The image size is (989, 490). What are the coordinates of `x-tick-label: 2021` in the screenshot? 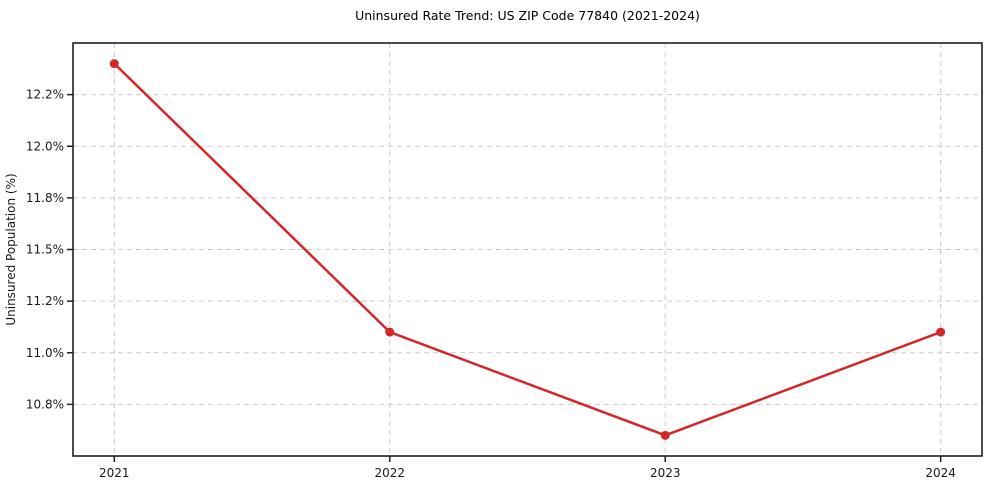 It's located at (114, 473).